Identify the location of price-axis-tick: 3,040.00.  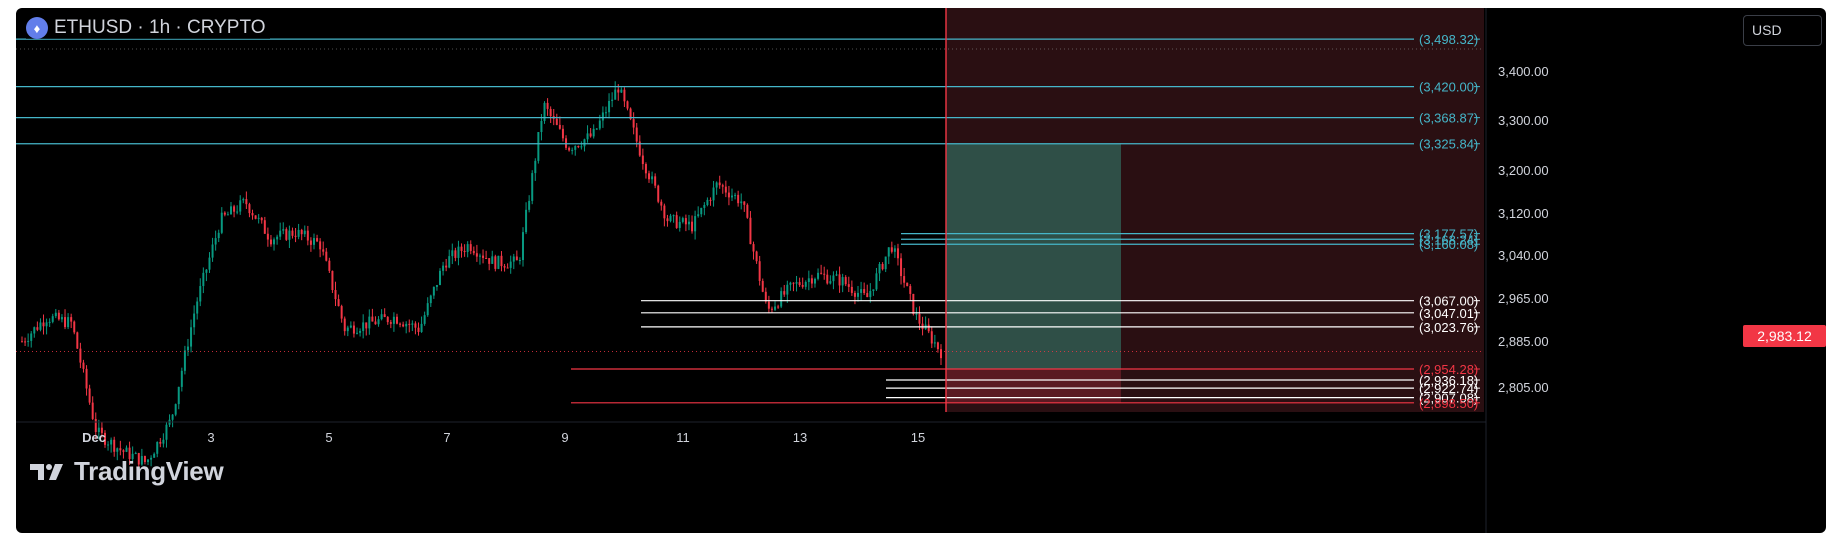
(1523, 255).